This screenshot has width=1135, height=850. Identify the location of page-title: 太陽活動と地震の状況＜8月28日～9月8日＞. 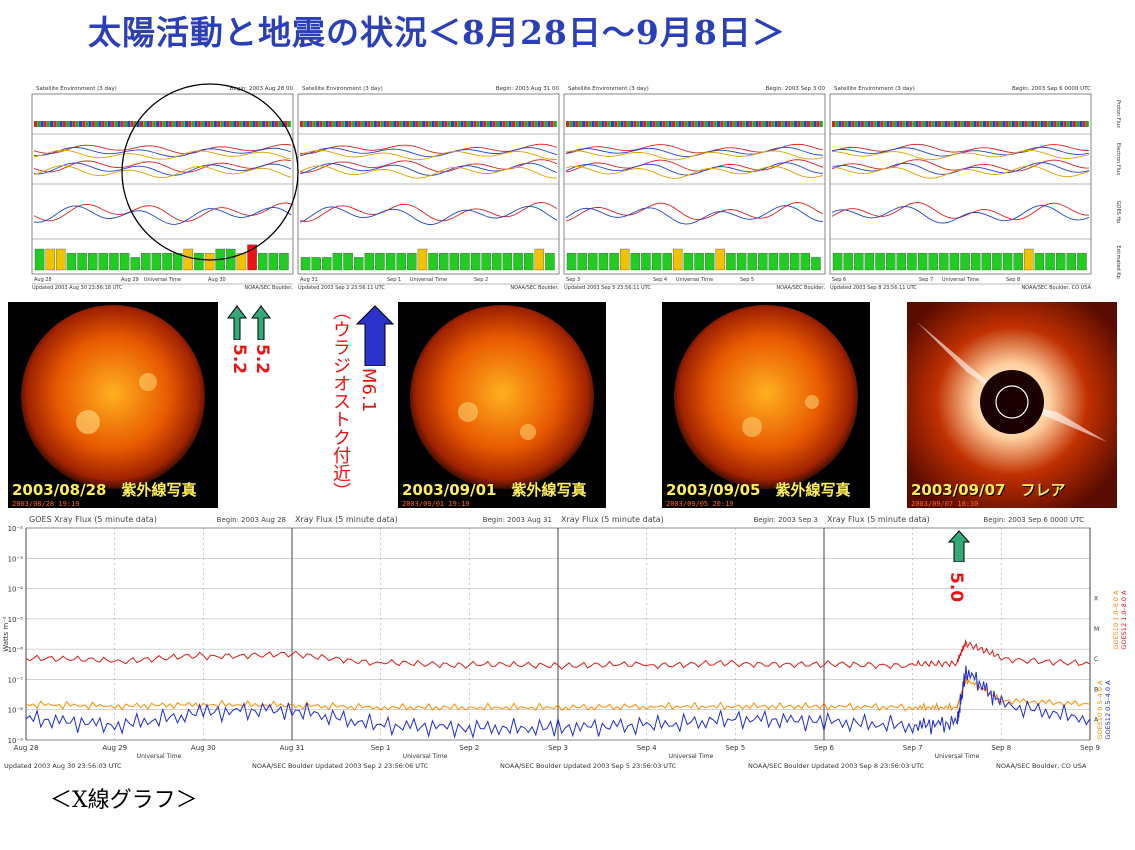
(437, 32).